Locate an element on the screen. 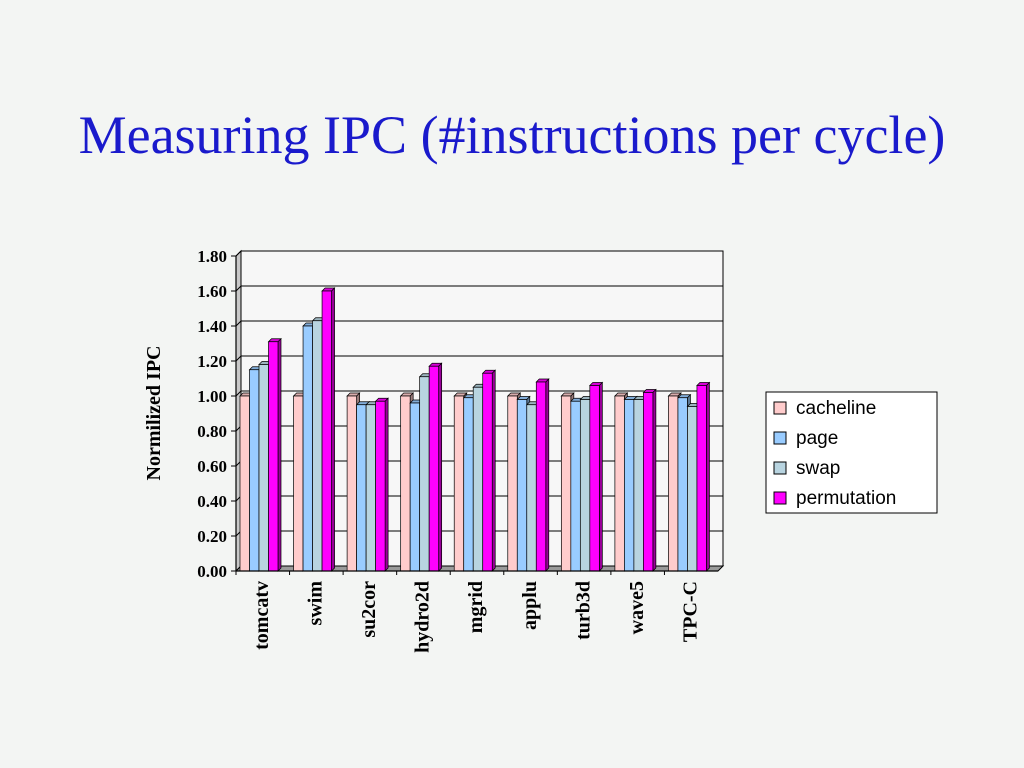 The image size is (1024, 768). legend-label: page is located at coordinates (817, 438).